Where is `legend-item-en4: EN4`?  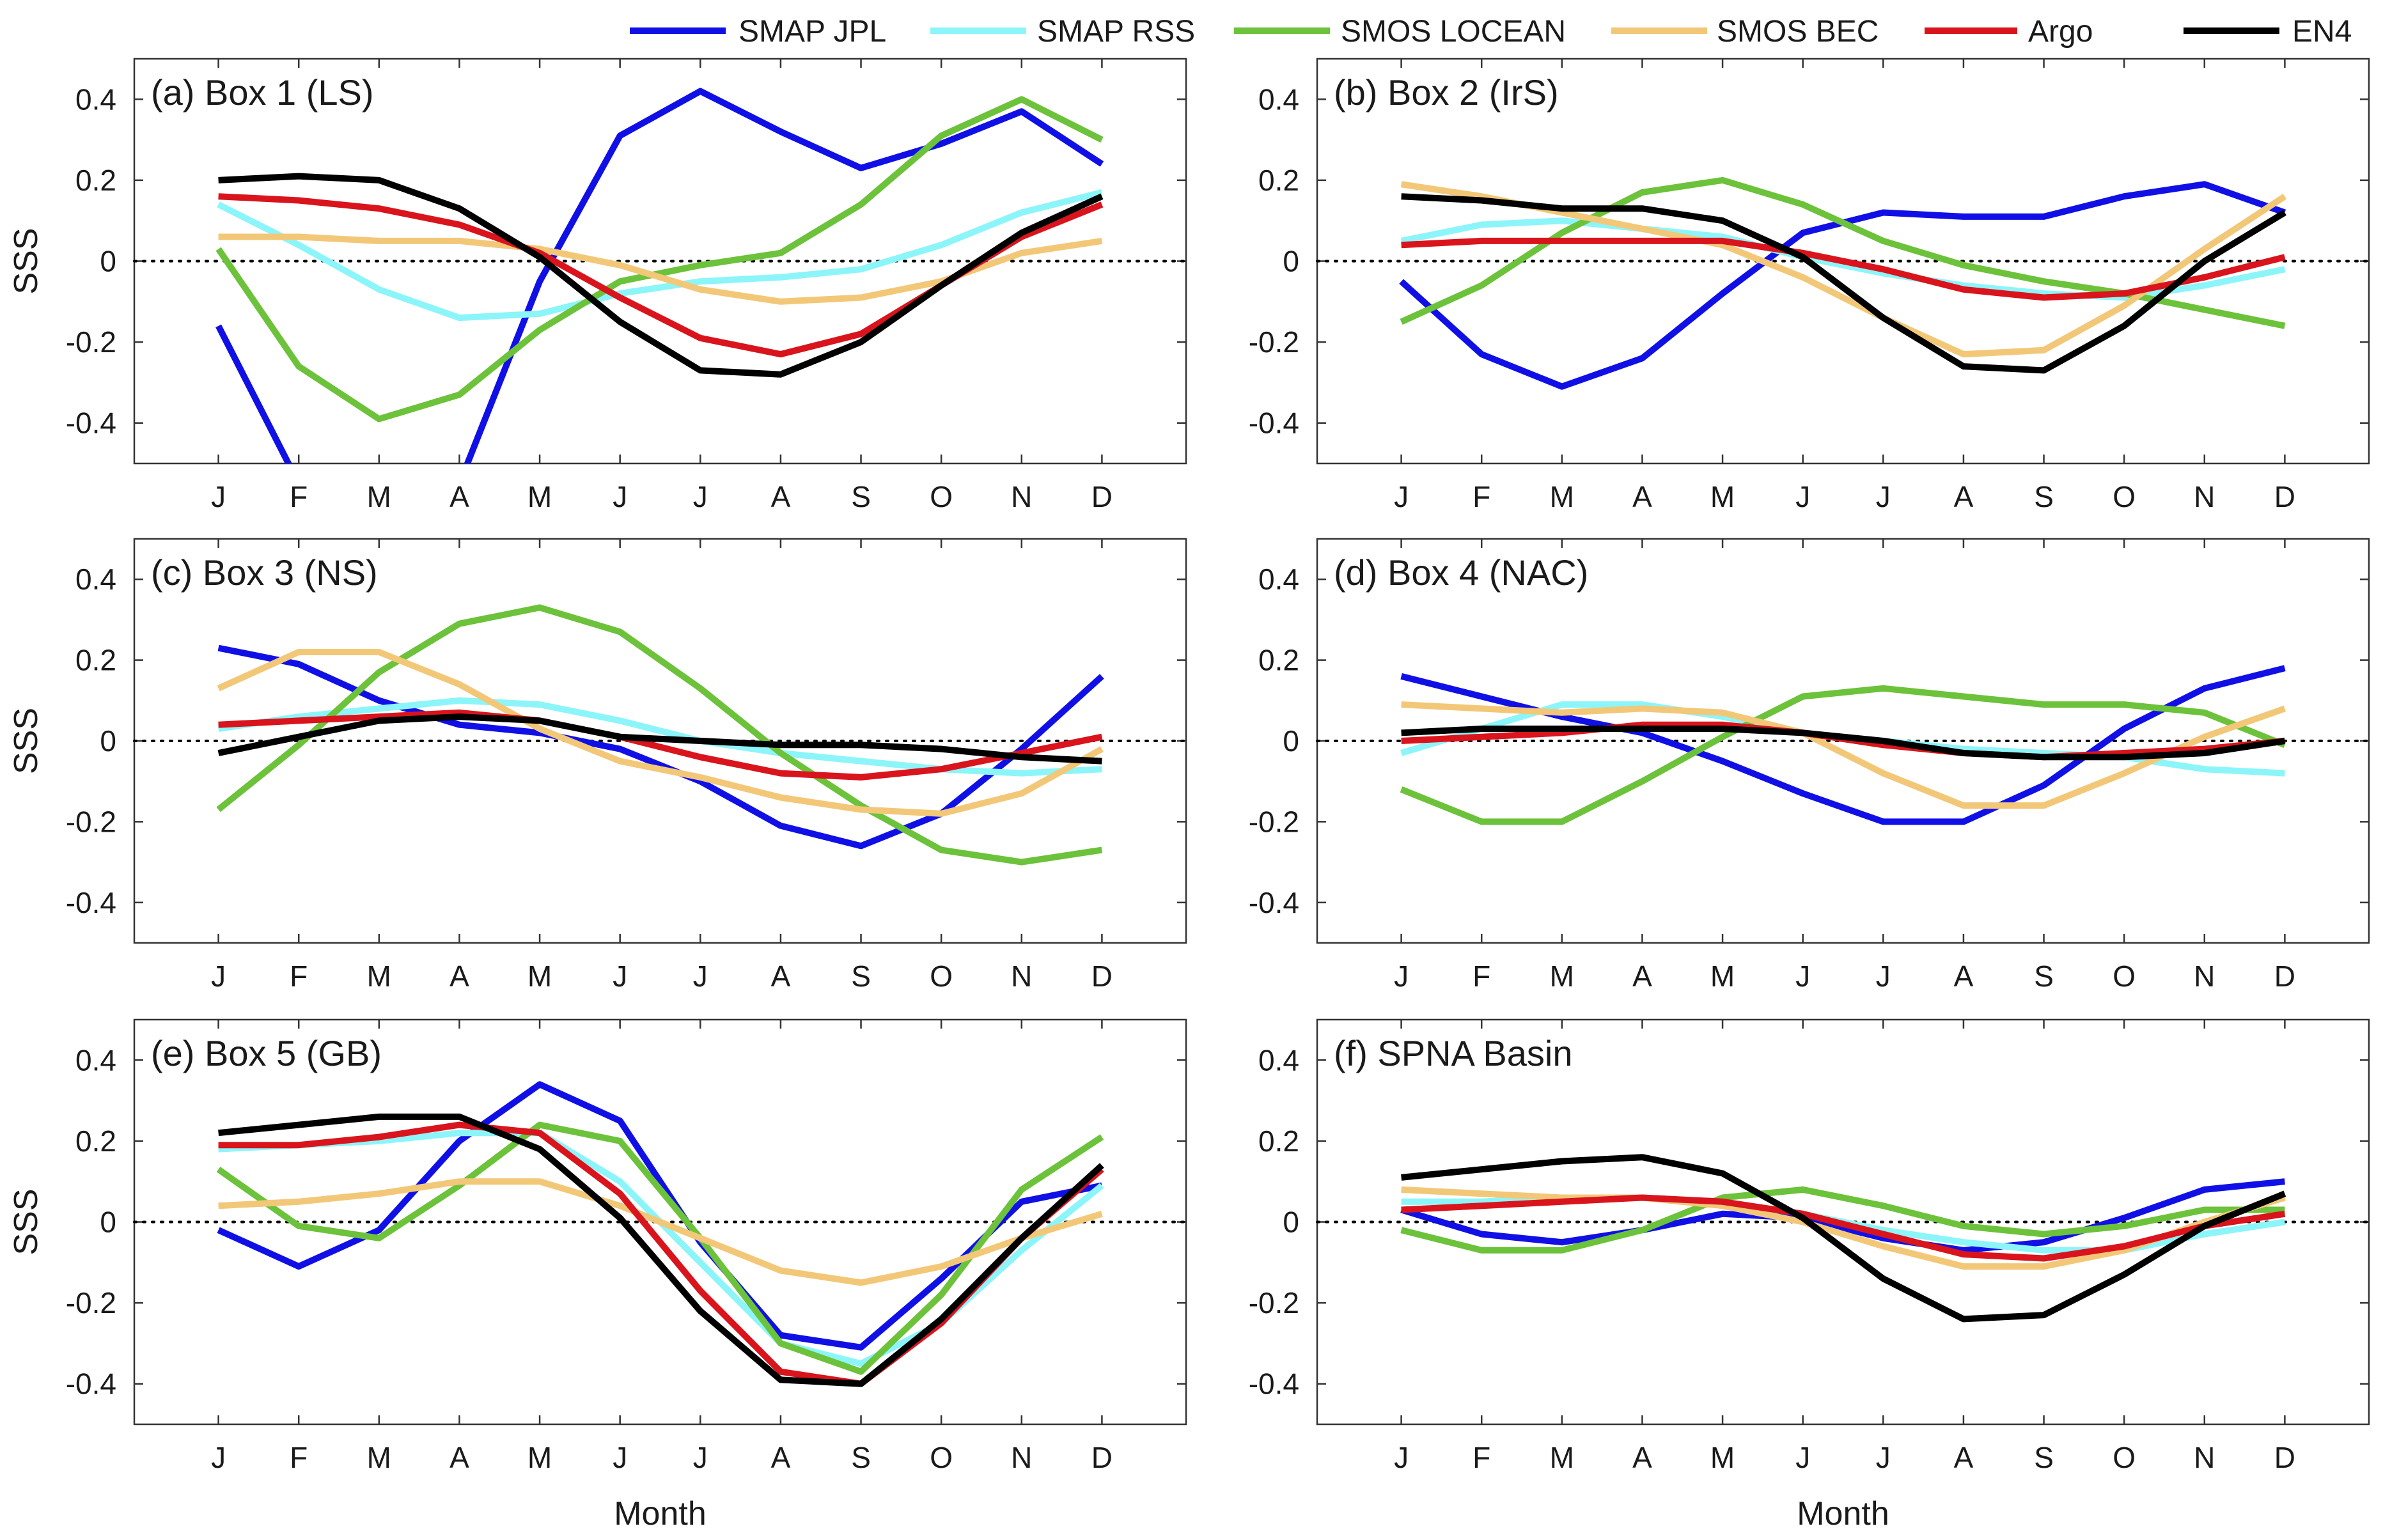
legend-item-en4: EN4 is located at coordinates (2268, 32).